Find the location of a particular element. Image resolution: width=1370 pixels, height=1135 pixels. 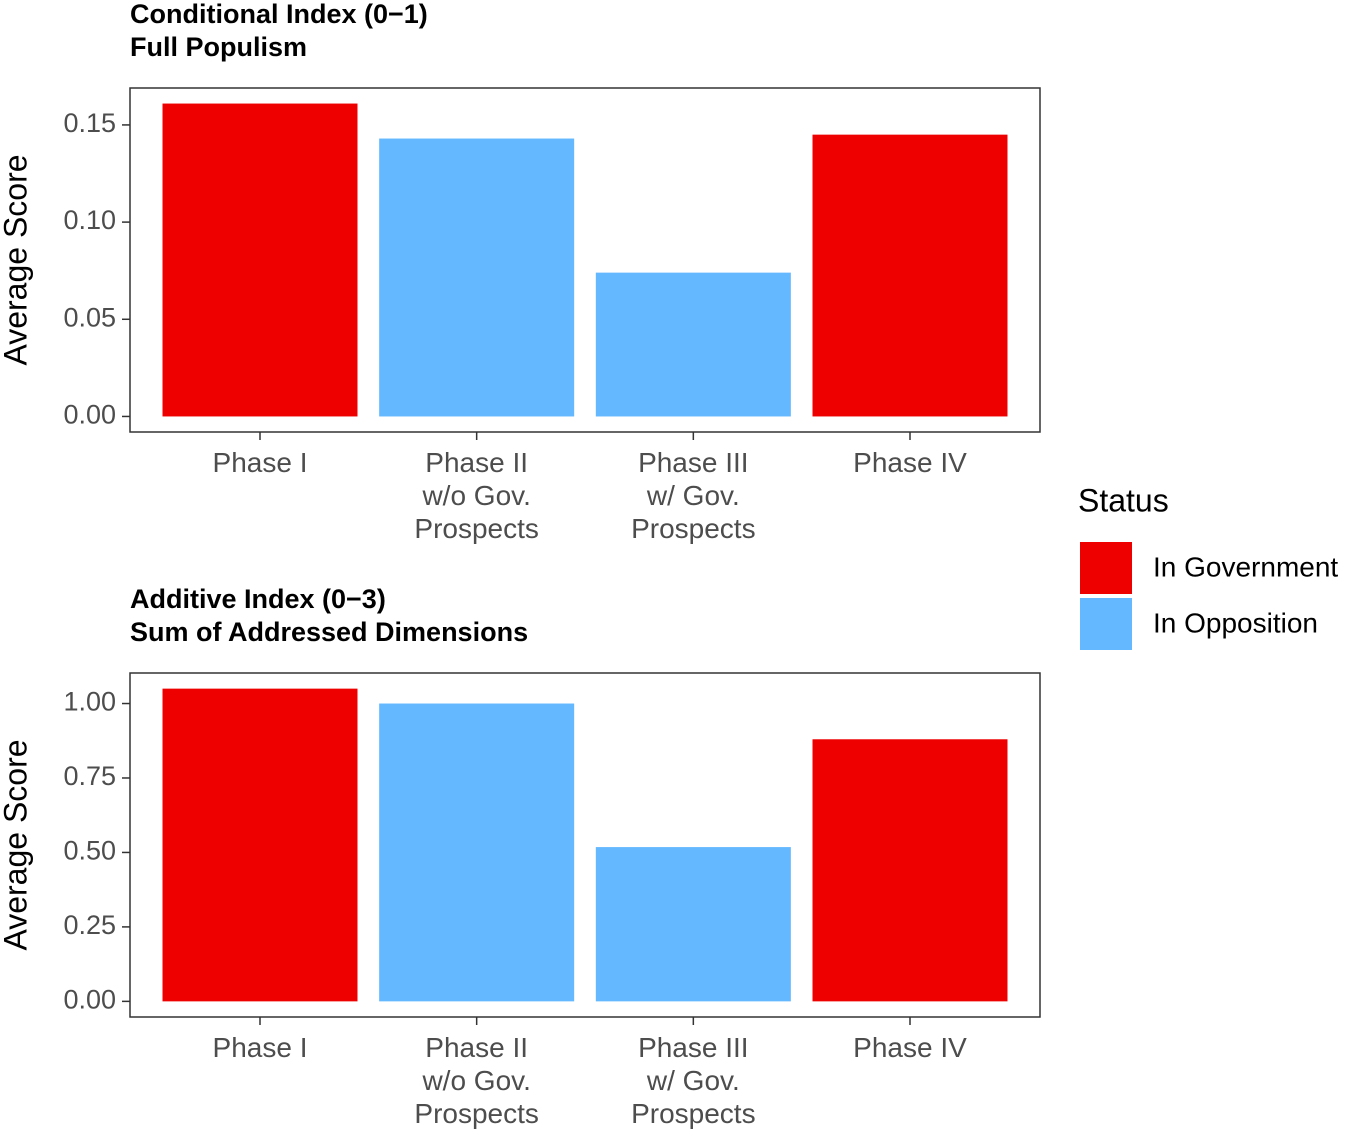

y-tick-label: 1.00 is located at coordinates (89, 702).